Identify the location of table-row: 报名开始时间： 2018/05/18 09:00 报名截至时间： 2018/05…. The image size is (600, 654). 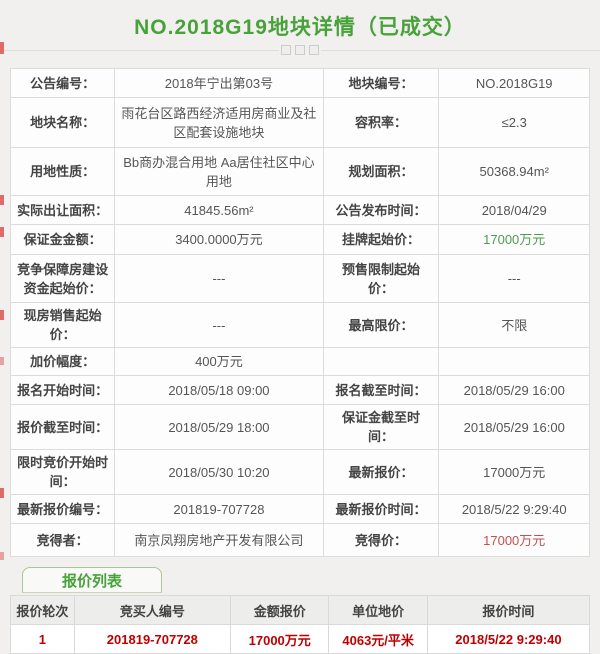
(299, 390).